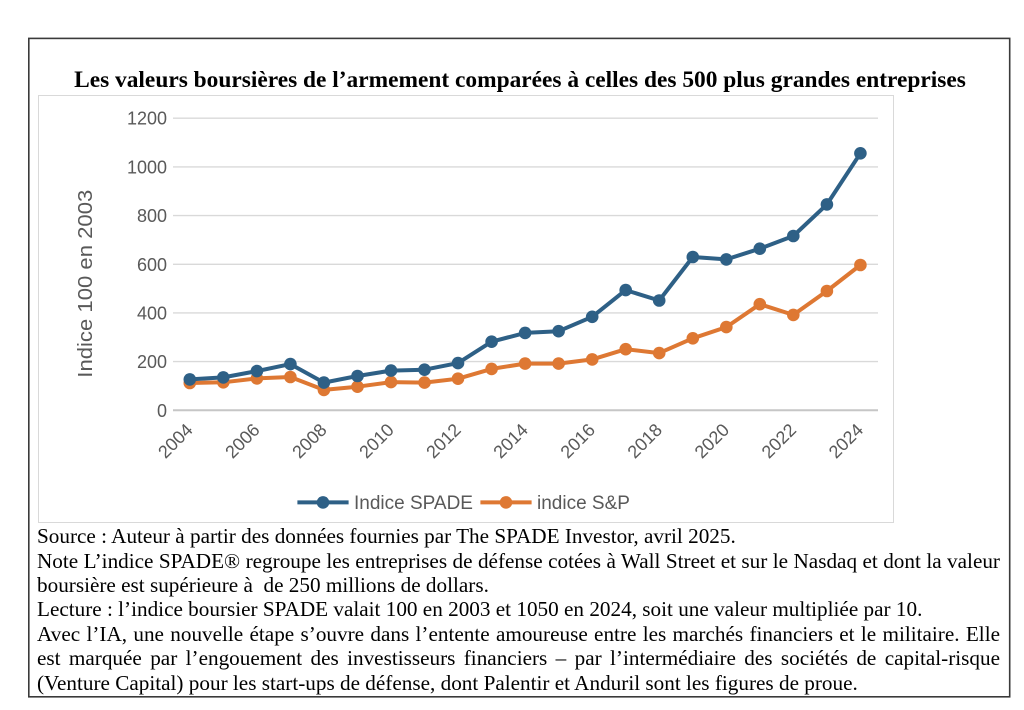  Describe the element at coordinates (152, 313) in the screenshot. I see `svg-text: 400` at that location.